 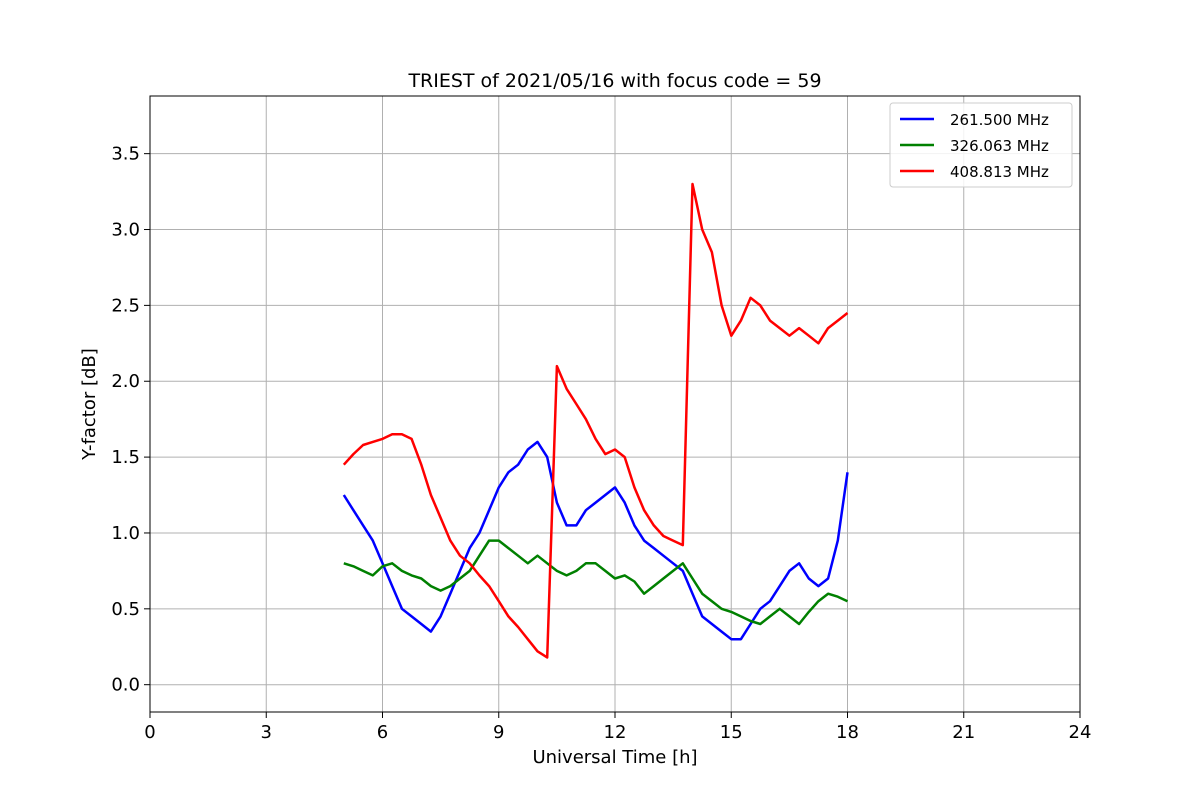 What do you see at coordinates (1080, 732) in the screenshot?
I see `x-tick-label: 24` at bounding box center [1080, 732].